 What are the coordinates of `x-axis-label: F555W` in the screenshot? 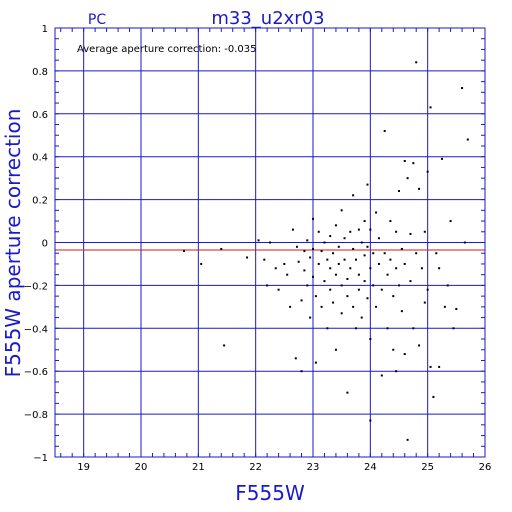 It's located at (270, 493).